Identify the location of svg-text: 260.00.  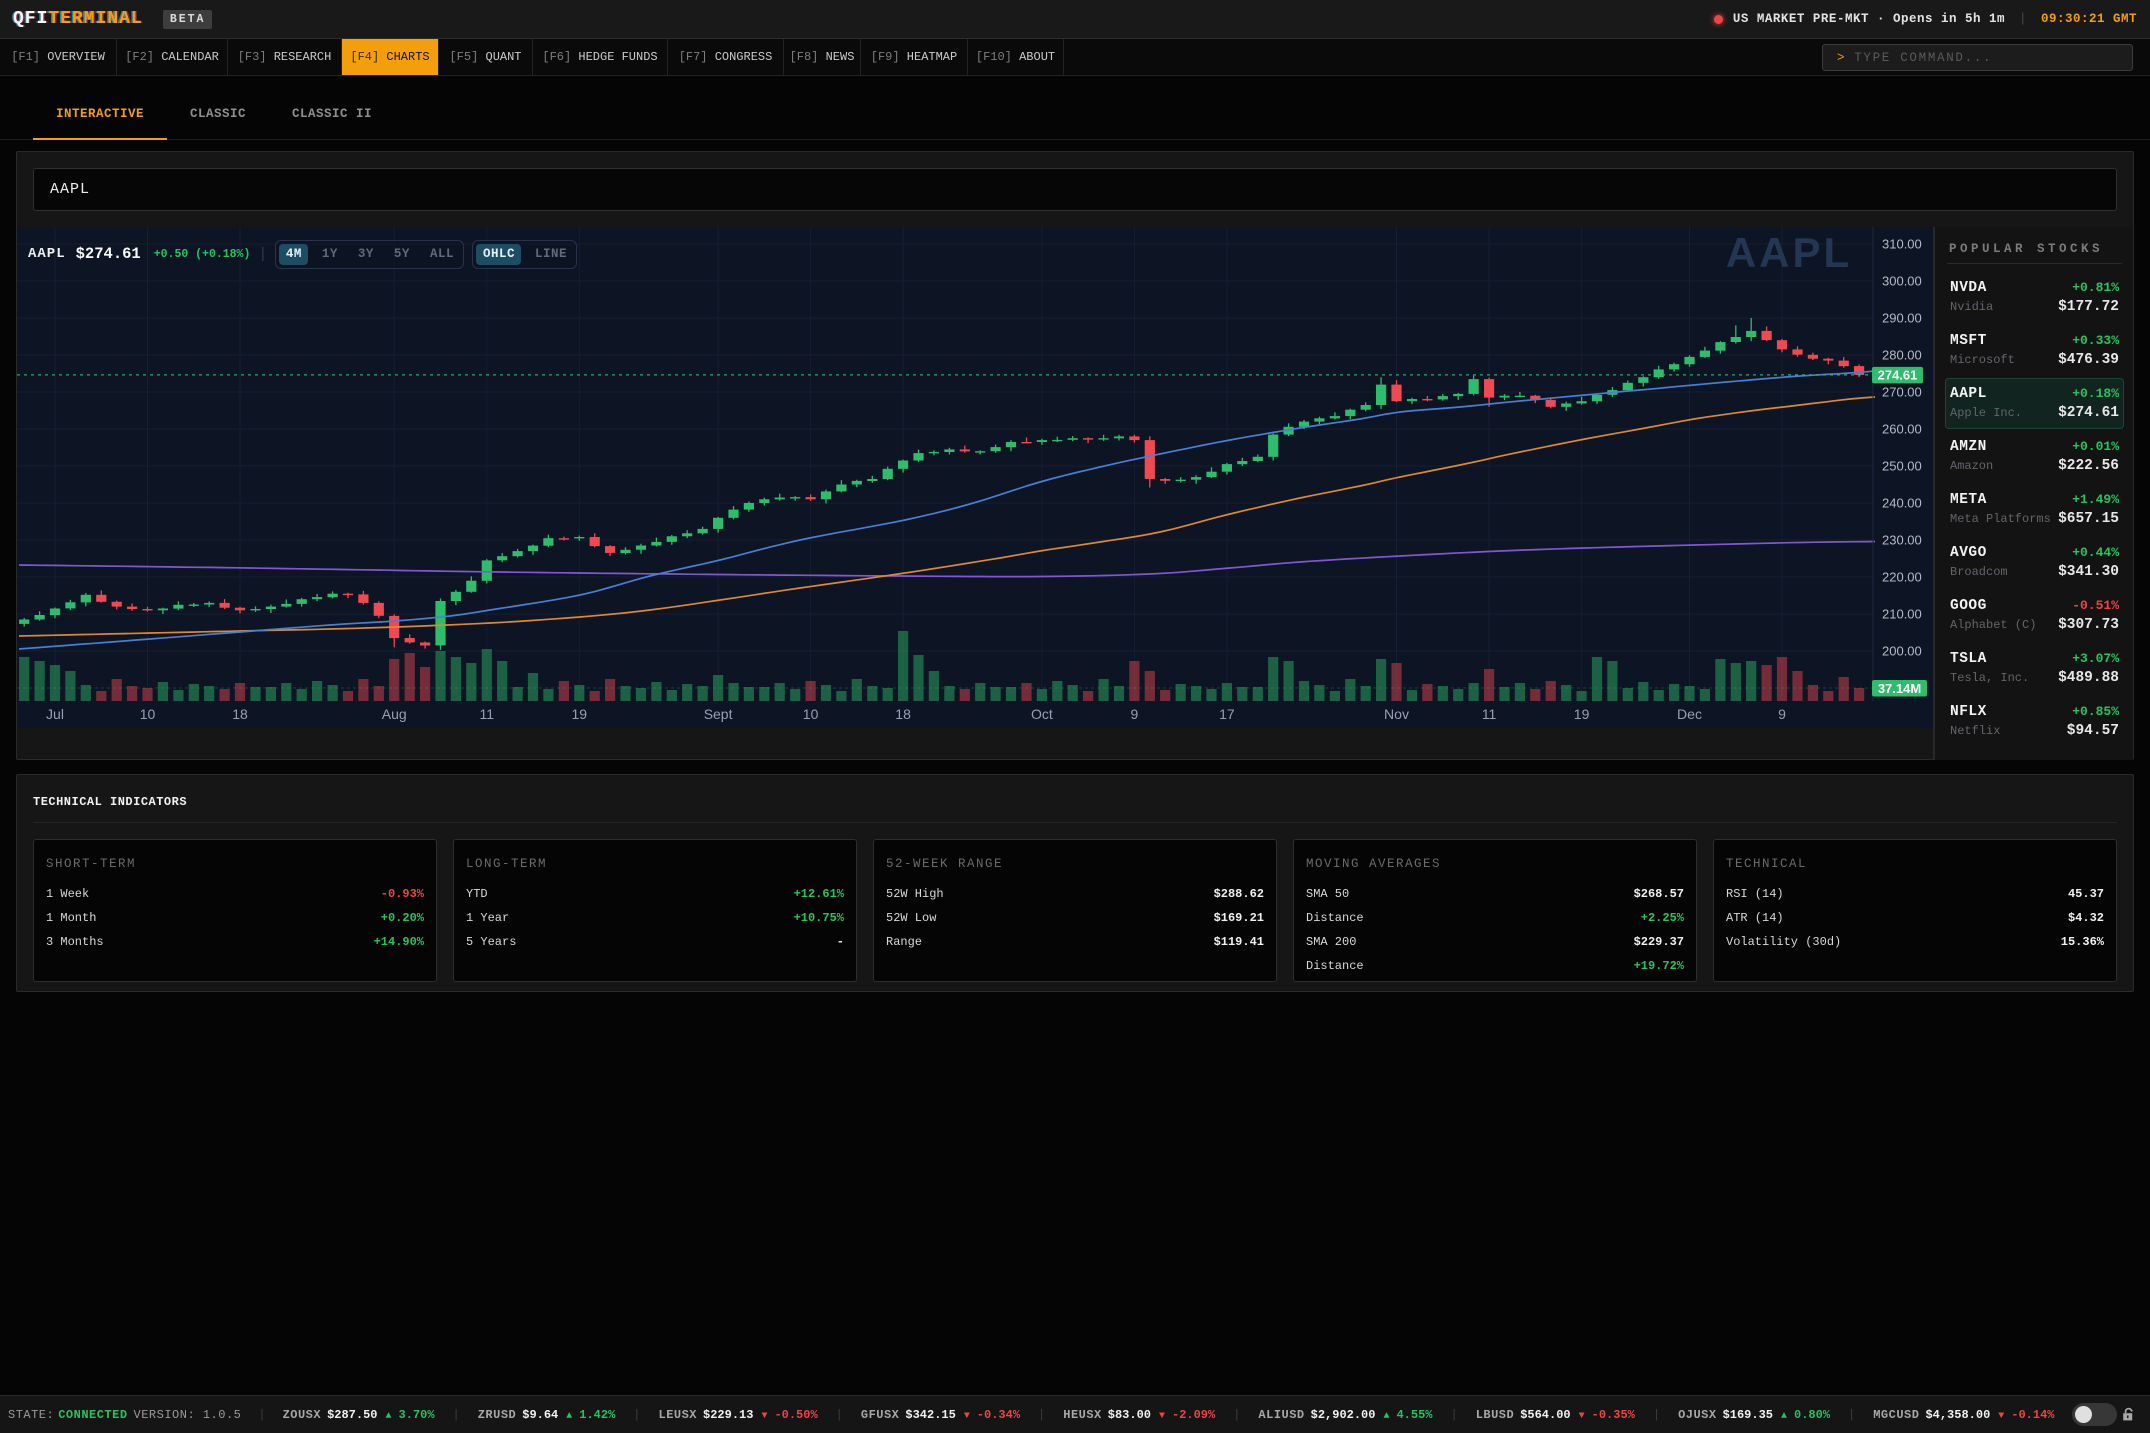
(1902, 429).